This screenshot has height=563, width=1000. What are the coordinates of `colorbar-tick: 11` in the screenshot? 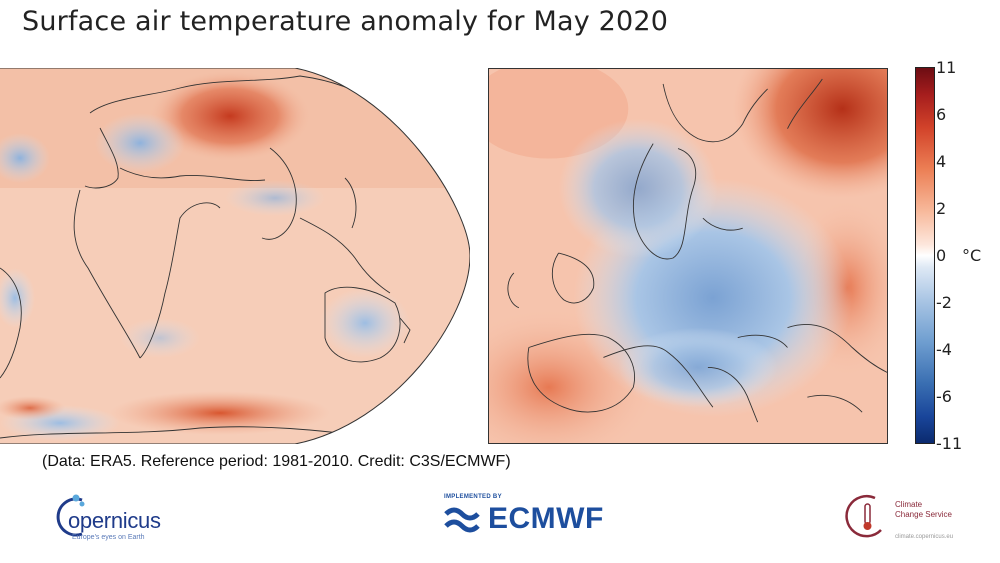 It's located at (946, 67).